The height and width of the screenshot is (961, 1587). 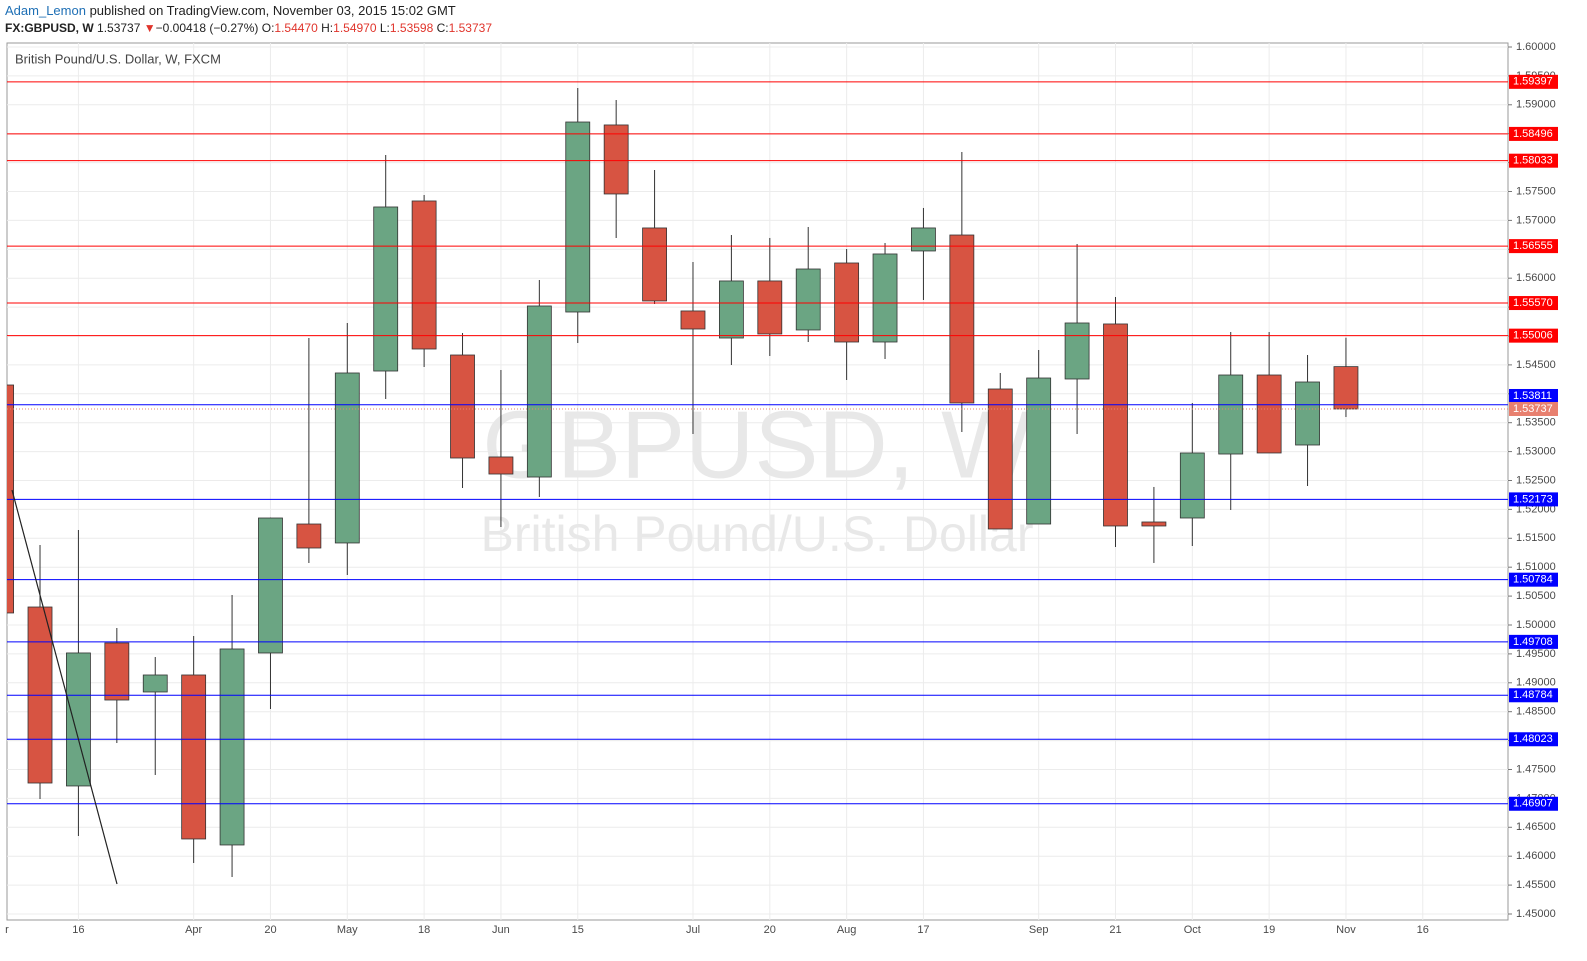 What do you see at coordinates (1536, 654) in the screenshot?
I see `y-tick-label: 1.49500` at bounding box center [1536, 654].